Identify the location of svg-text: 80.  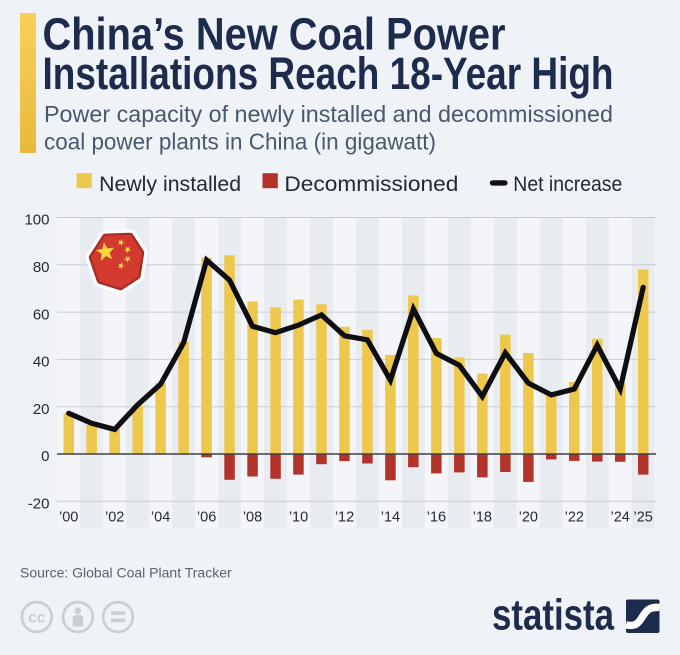
(41, 267).